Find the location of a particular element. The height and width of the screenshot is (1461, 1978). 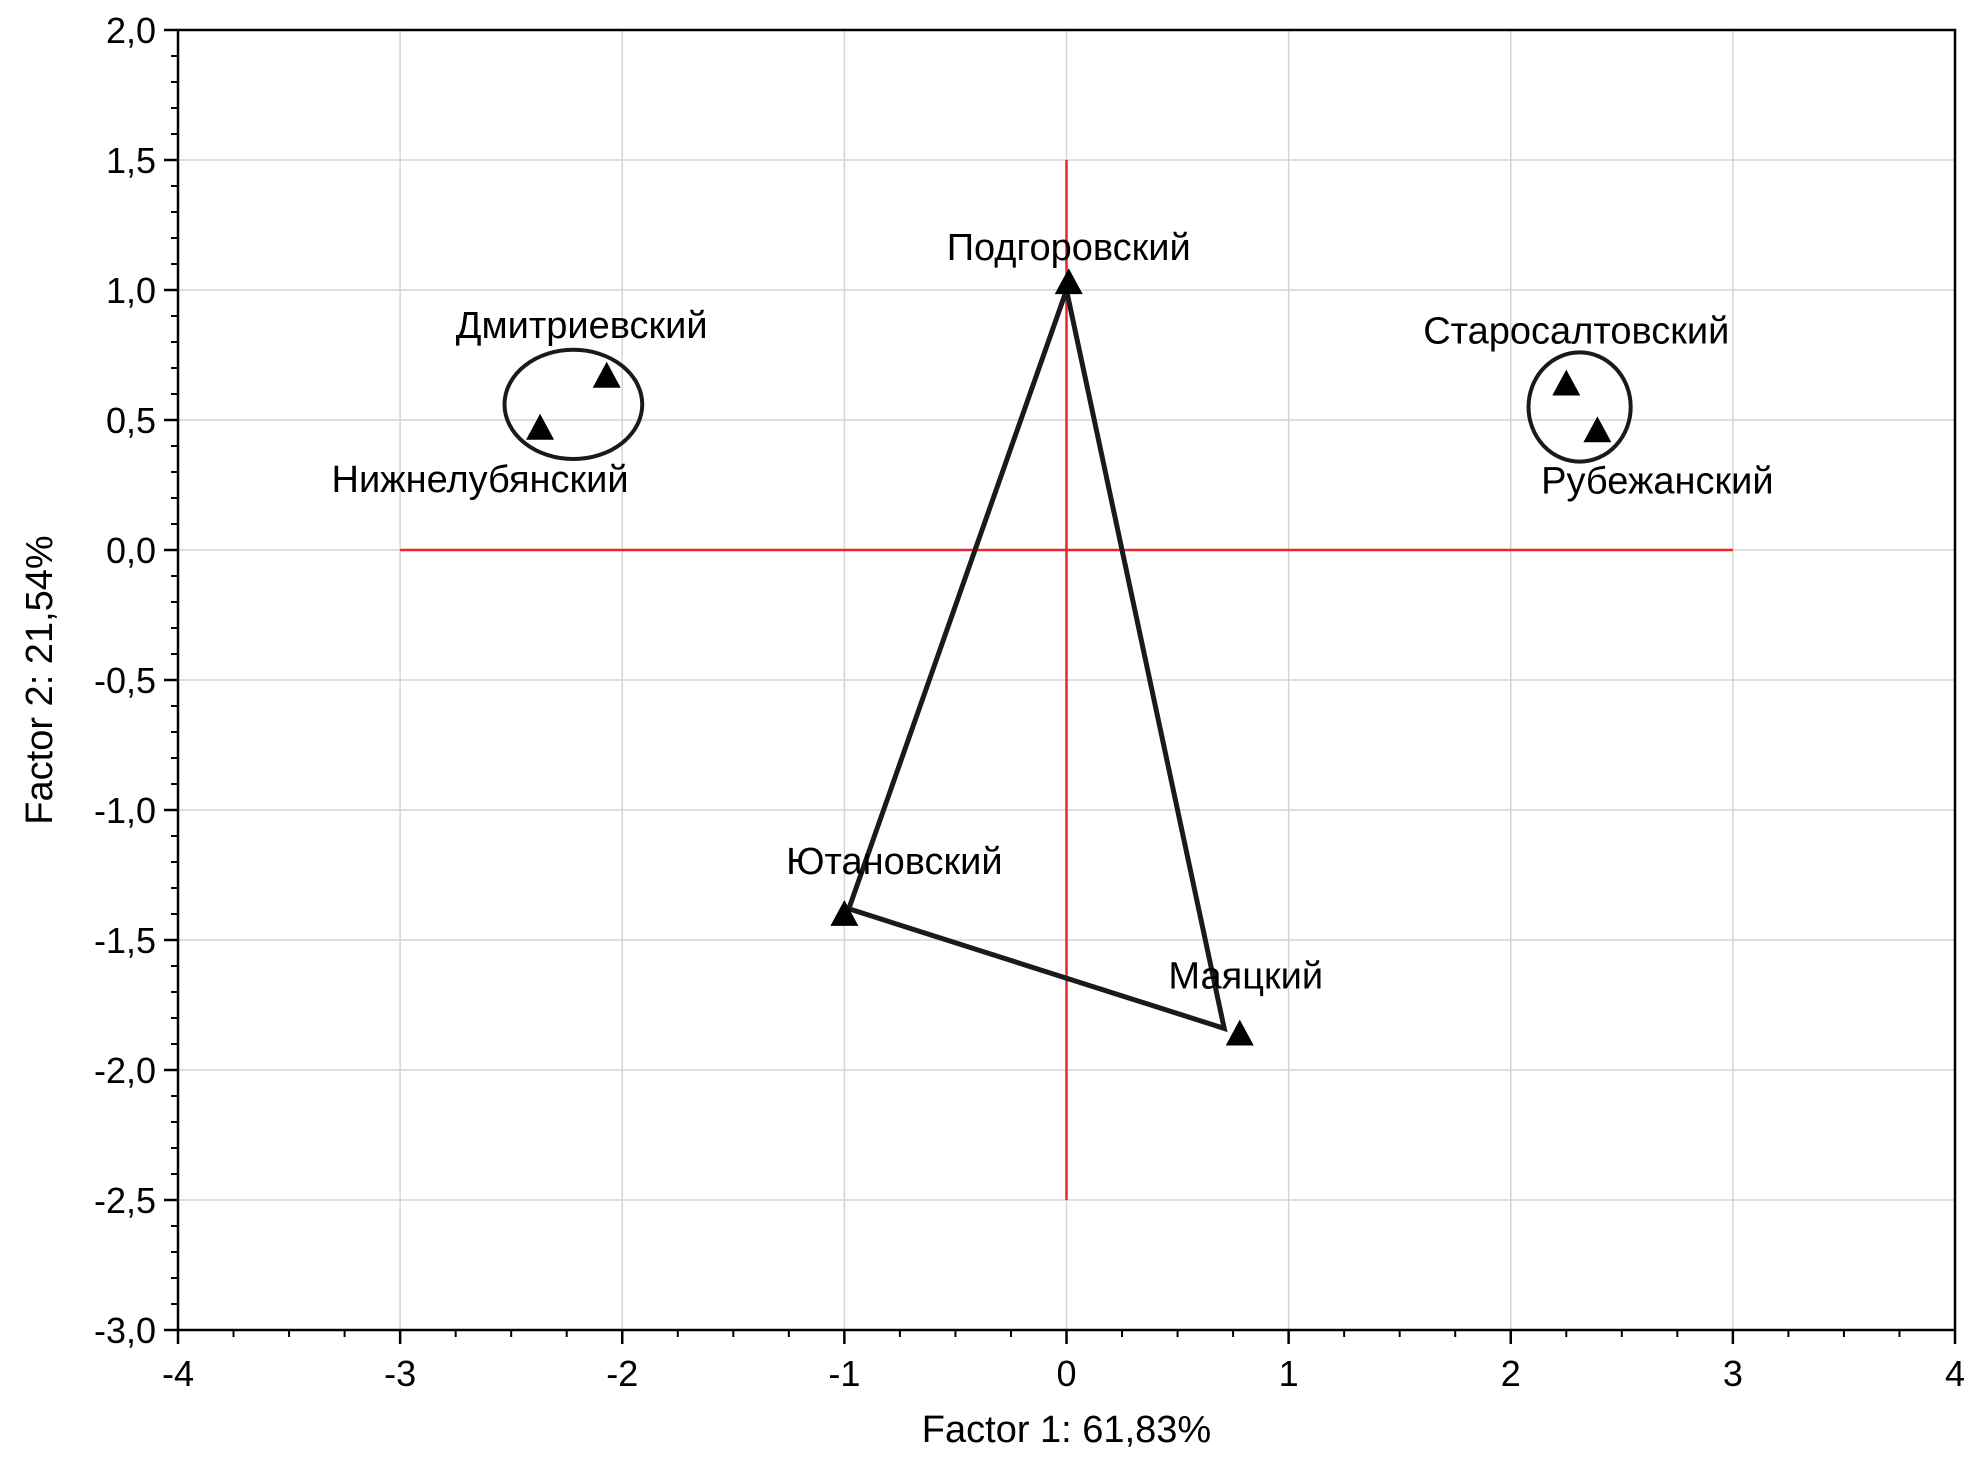

x-tick-label: 2 is located at coordinates (1511, 1373).